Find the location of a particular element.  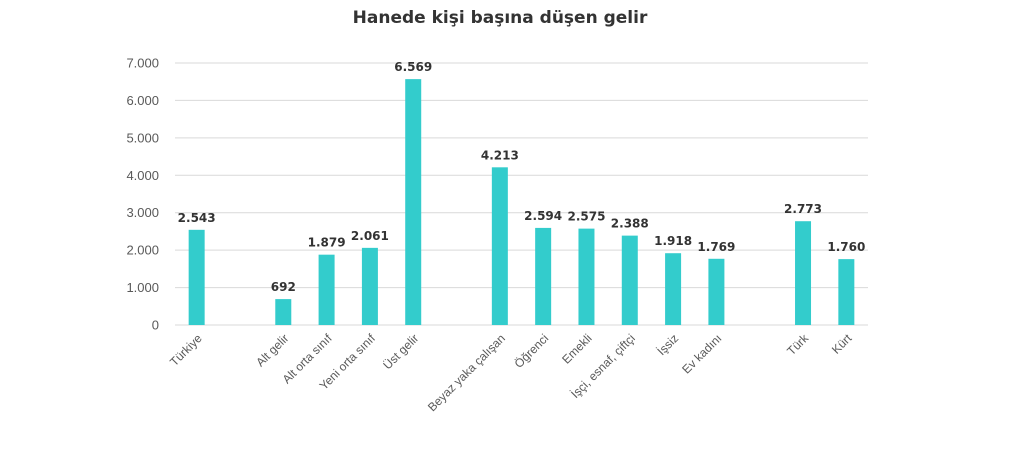

data-label: 692 is located at coordinates (283, 287).